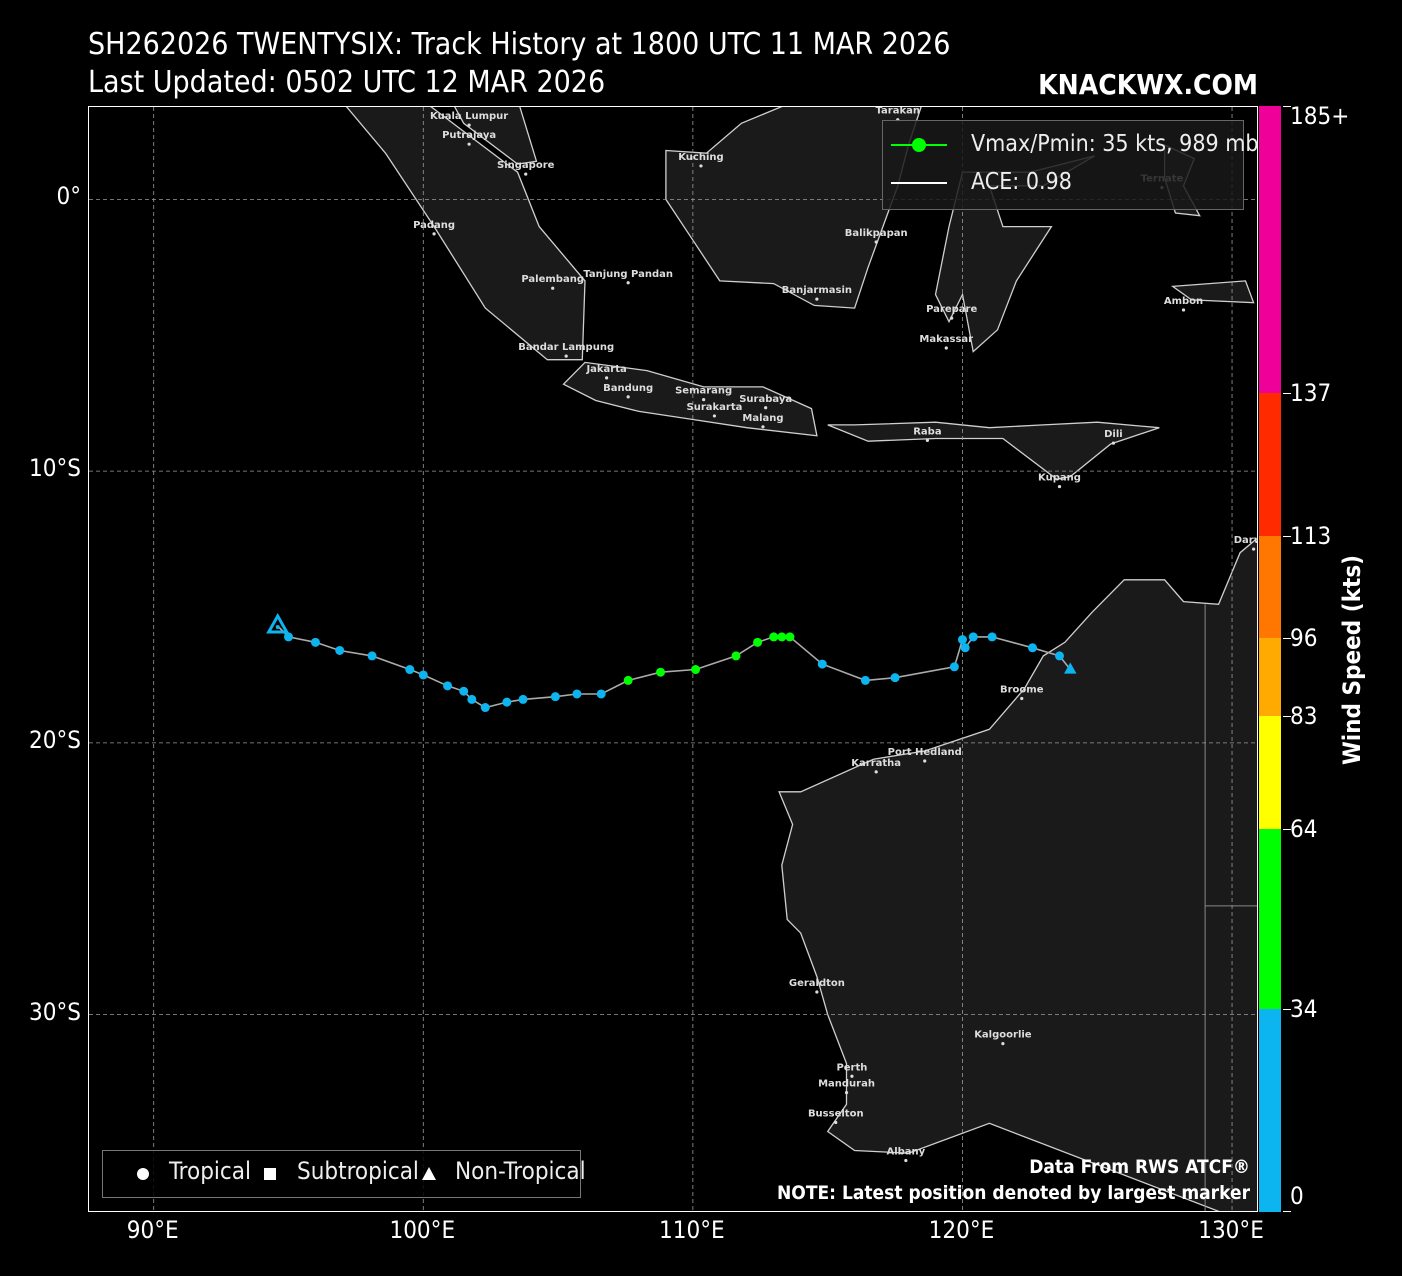 This screenshot has width=1402, height=1276. What do you see at coordinates (286, 1173) in the screenshot?
I see `storm-type-icons` at bounding box center [286, 1173].